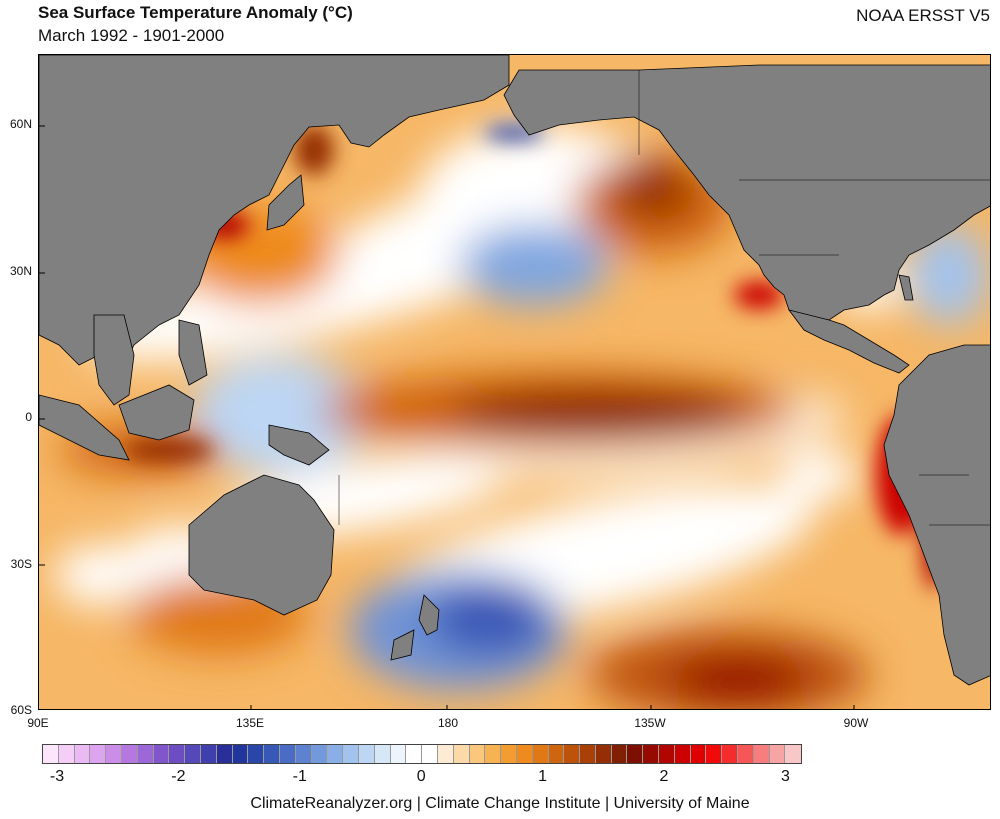  Describe the element at coordinates (299, 776) in the screenshot. I see `colorbar-tick-label: -1` at that location.